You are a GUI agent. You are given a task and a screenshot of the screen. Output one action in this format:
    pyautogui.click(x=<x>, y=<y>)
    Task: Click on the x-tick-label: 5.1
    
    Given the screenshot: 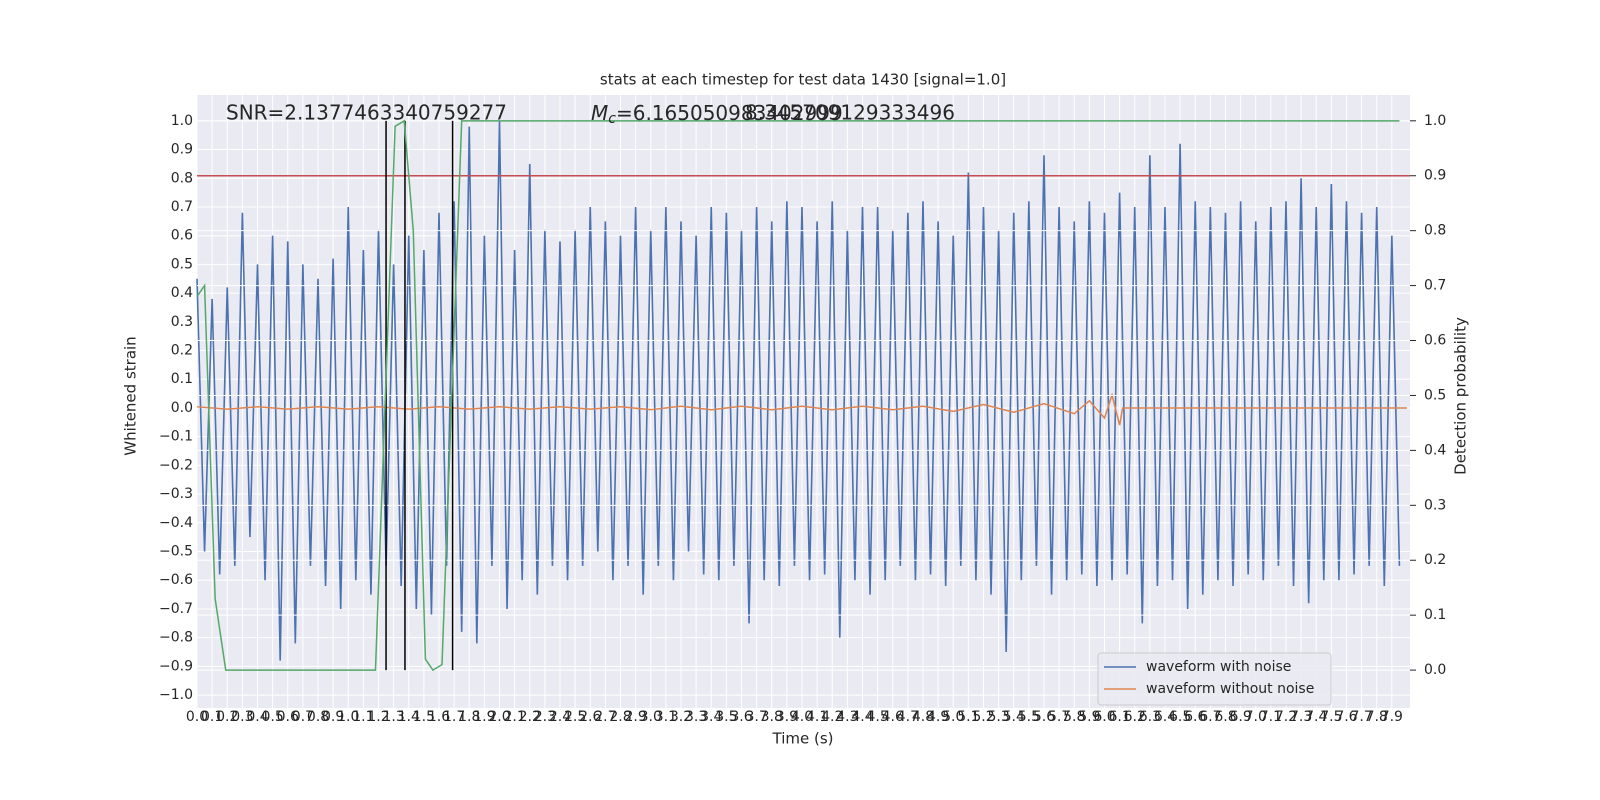 What is the action you would take?
    pyautogui.click(x=968, y=717)
    